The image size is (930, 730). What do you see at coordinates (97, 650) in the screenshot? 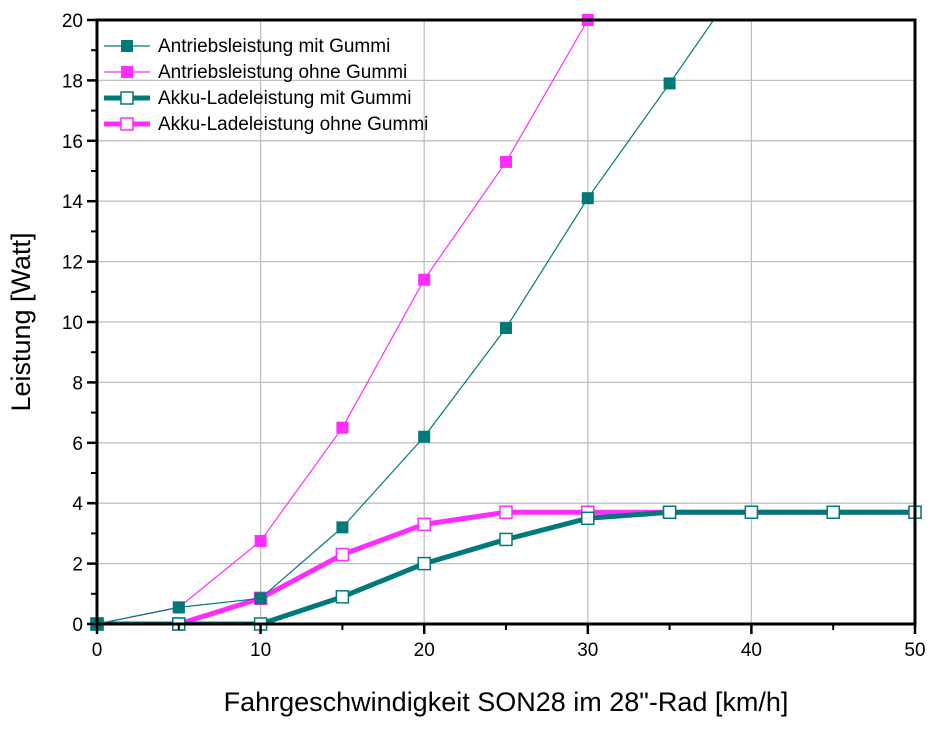
I see `x-tick-label: 0` at bounding box center [97, 650].